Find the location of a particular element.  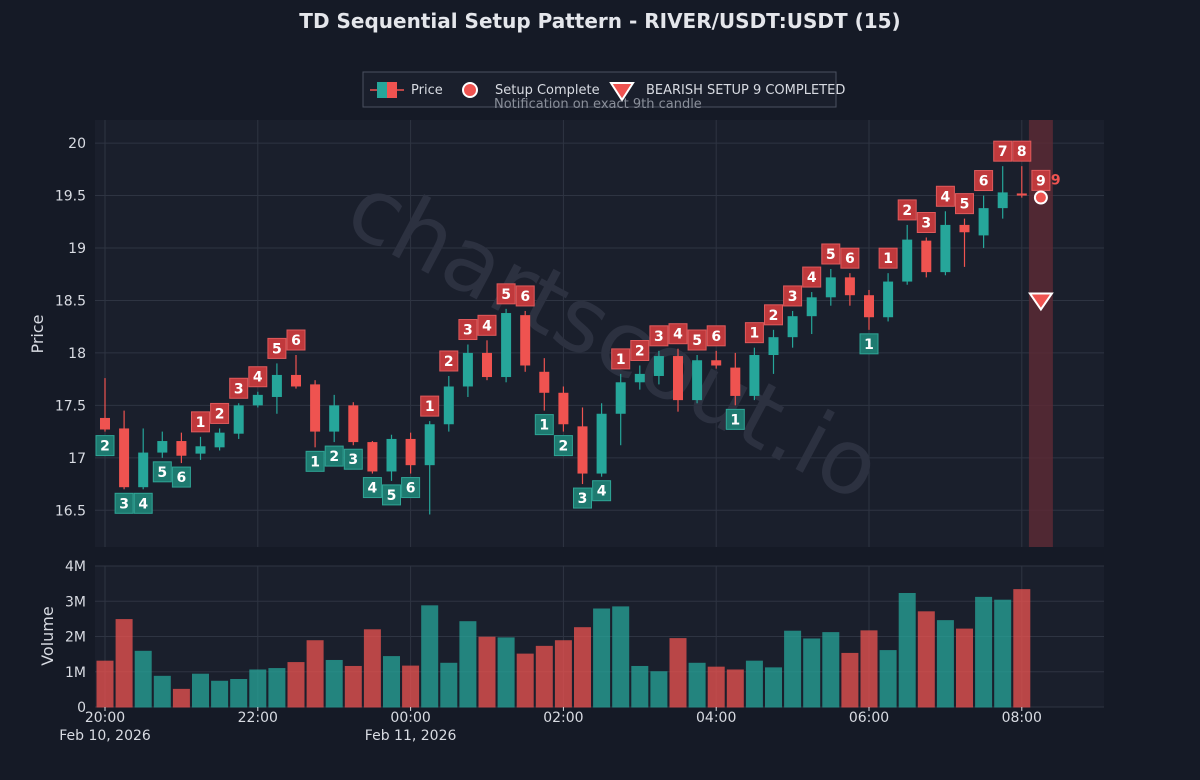

setup-count-text: 3 is located at coordinates (659, 337).